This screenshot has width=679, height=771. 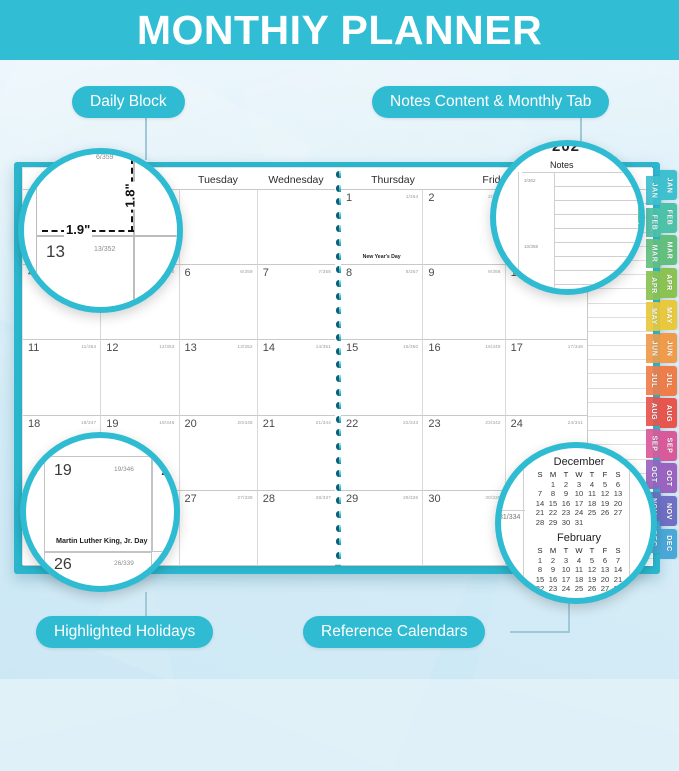 What do you see at coordinates (382, 228) in the screenshot?
I see `calendar-day-cell: 1 1/364 New Year's Day` at bounding box center [382, 228].